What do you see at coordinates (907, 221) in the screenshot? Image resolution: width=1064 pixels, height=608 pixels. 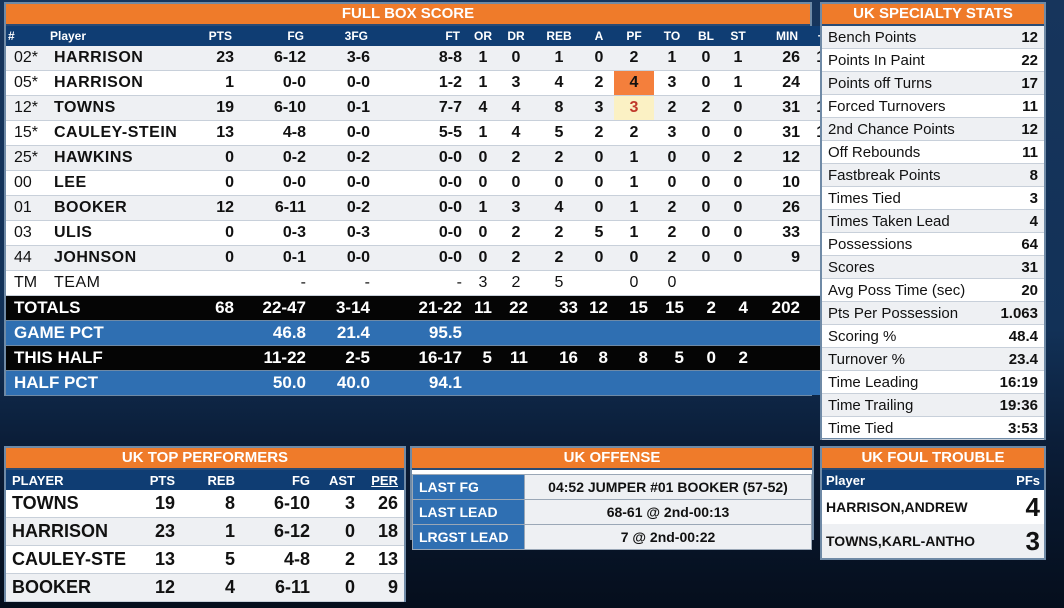 I see `stat-label: Times Taken Lead` at bounding box center [907, 221].